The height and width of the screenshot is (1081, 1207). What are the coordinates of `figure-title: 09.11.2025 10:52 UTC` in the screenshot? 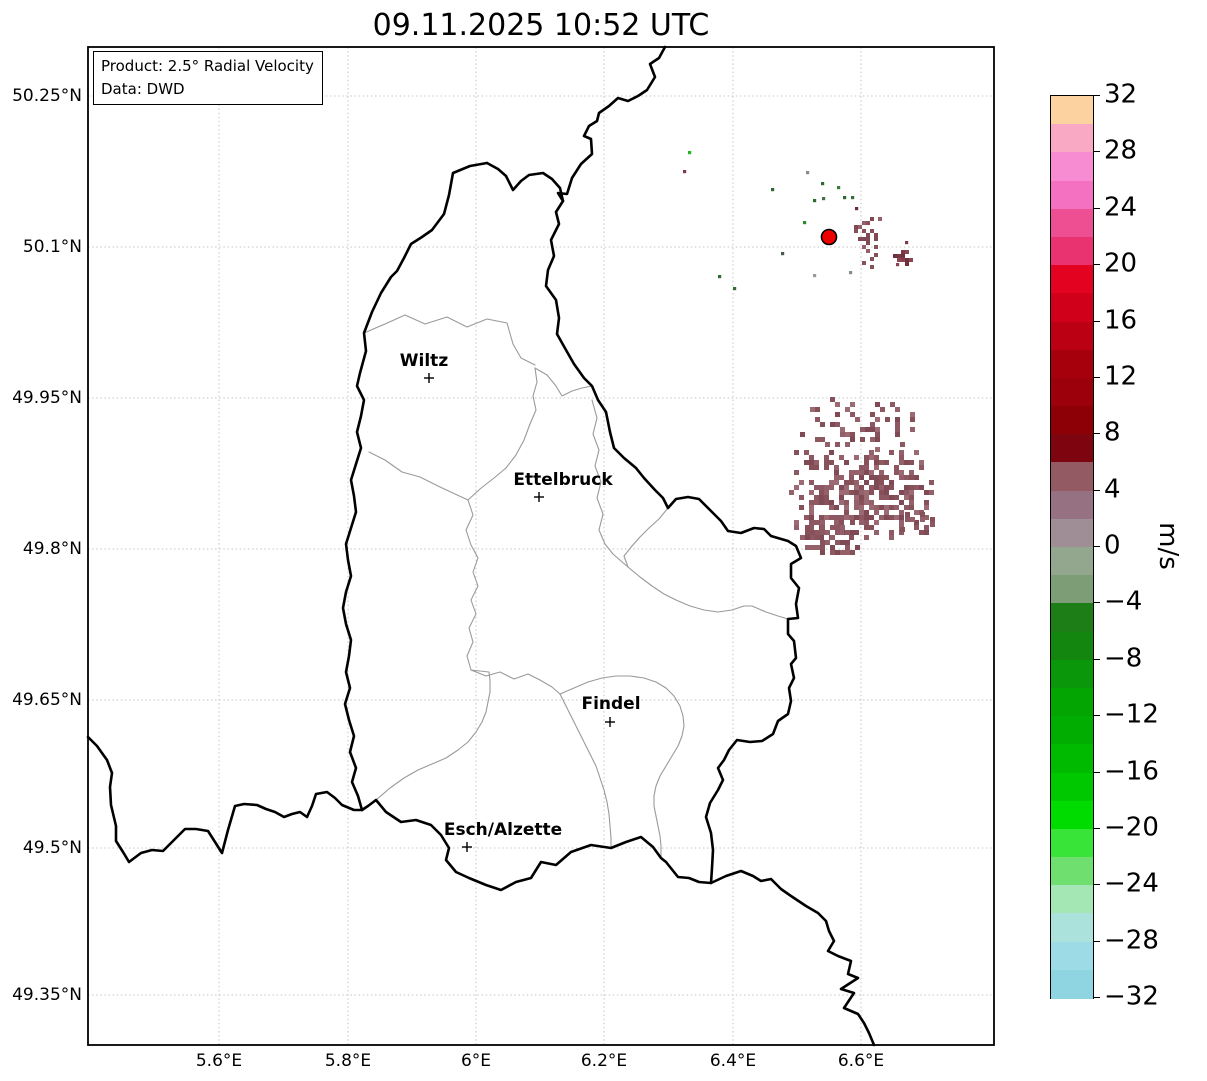 It's located at (541, 25).